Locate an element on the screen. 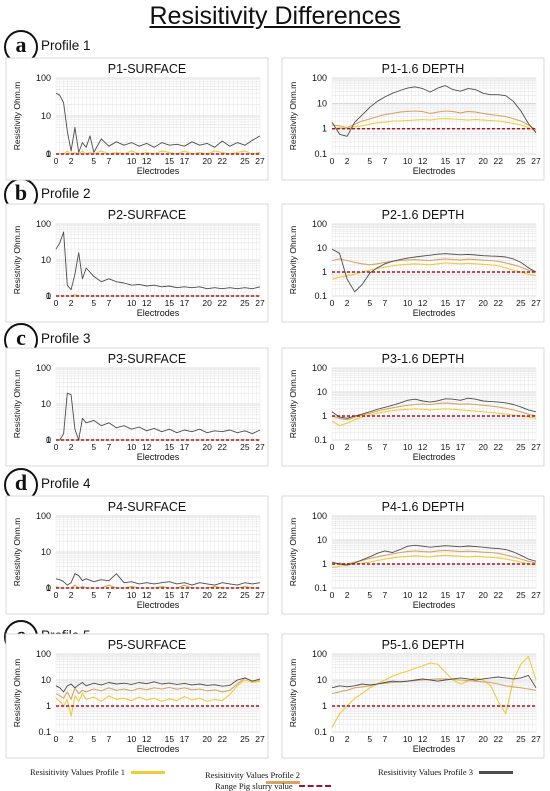 This screenshot has width=550, height=791. legend-label-profile2: Resisitivity Values Profile 2 is located at coordinates (252, 774).